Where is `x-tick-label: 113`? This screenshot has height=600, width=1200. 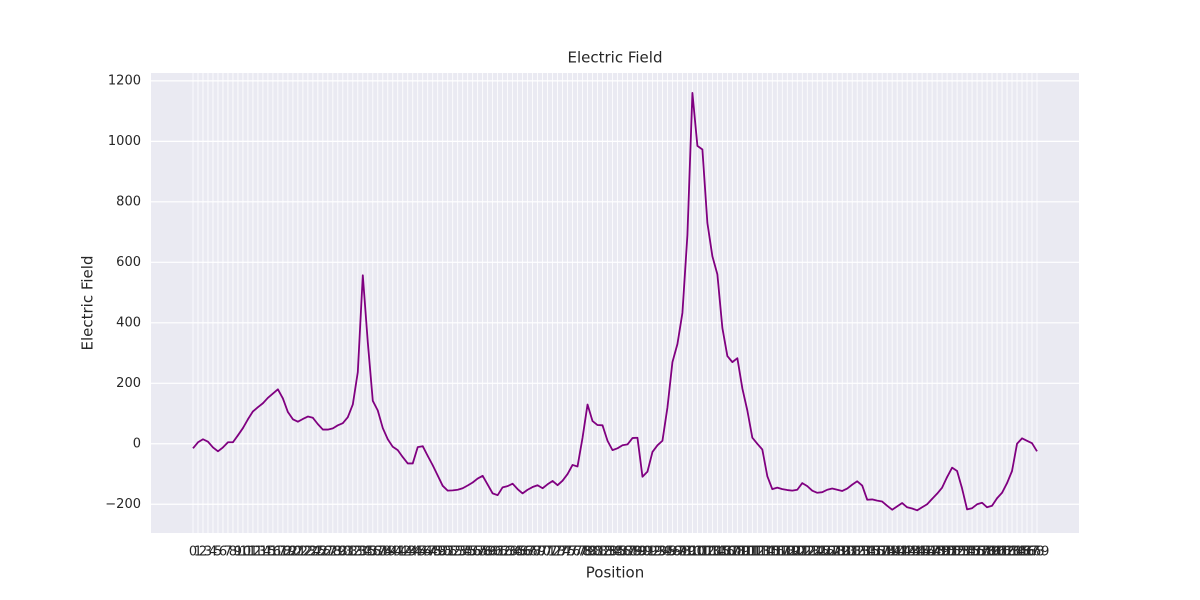
x-tick-label: 113 is located at coordinates (757, 552).